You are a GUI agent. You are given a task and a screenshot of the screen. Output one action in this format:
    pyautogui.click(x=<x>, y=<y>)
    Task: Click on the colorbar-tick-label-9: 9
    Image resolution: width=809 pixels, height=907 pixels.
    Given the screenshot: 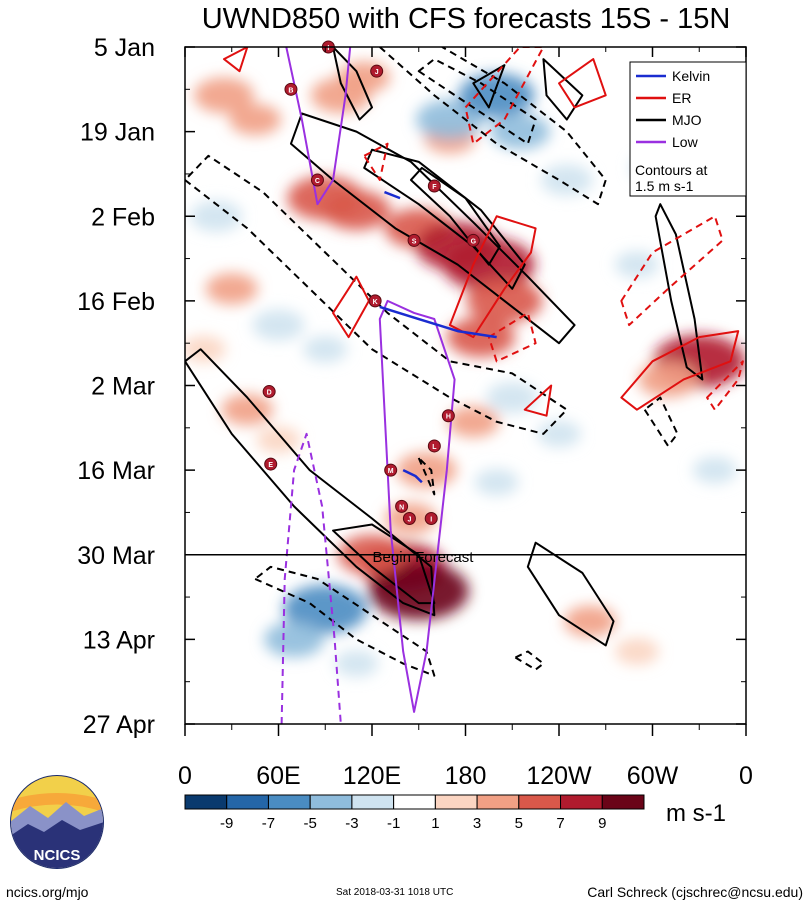 What is the action you would take?
    pyautogui.click(x=602, y=823)
    